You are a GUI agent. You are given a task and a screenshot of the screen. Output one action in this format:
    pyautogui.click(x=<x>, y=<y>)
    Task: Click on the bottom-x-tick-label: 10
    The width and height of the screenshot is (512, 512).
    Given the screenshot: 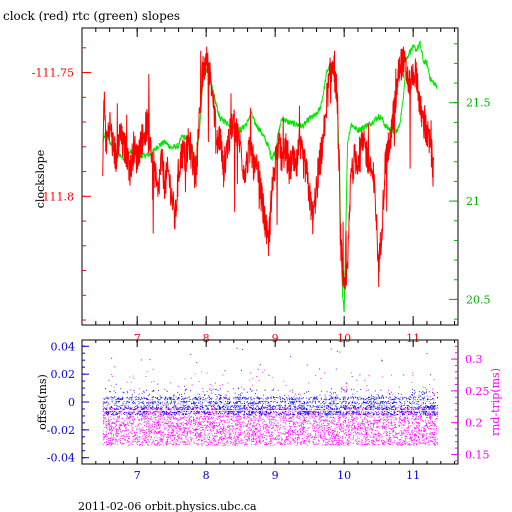 What is the action you would take?
    pyautogui.click(x=344, y=475)
    